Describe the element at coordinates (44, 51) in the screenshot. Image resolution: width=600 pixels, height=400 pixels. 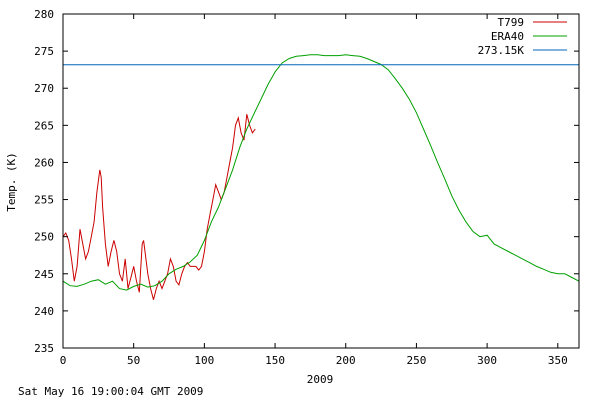
I see `y-tick-label: 275` at that location.